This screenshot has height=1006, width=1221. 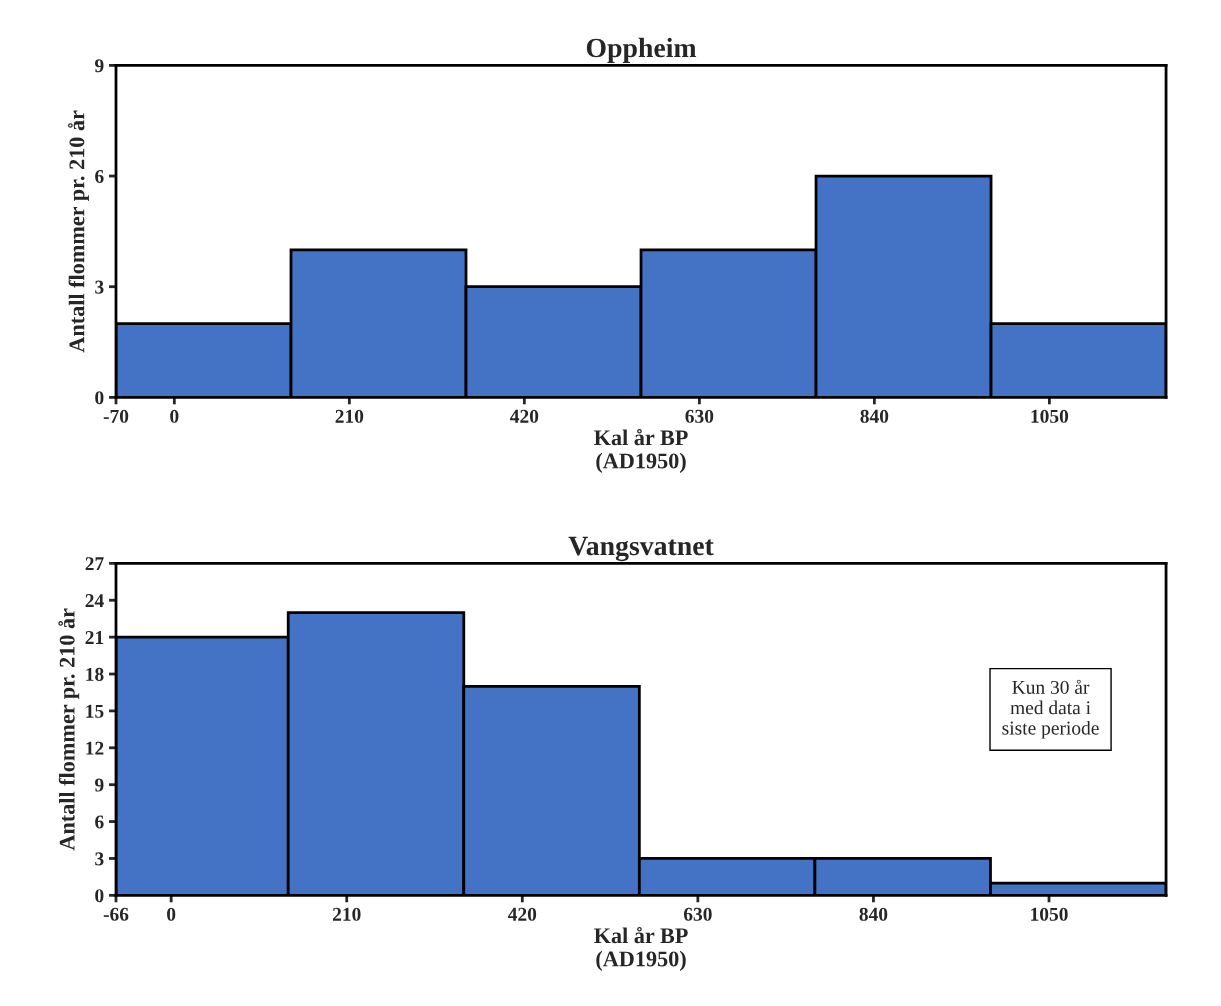 What do you see at coordinates (641, 50) in the screenshot?
I see `chart-title: Oppheim` at bounding box center [641, 50].